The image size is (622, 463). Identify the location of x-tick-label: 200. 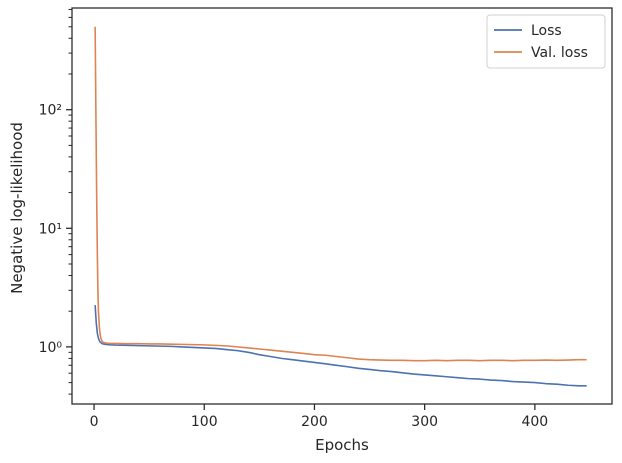
(314, 422).